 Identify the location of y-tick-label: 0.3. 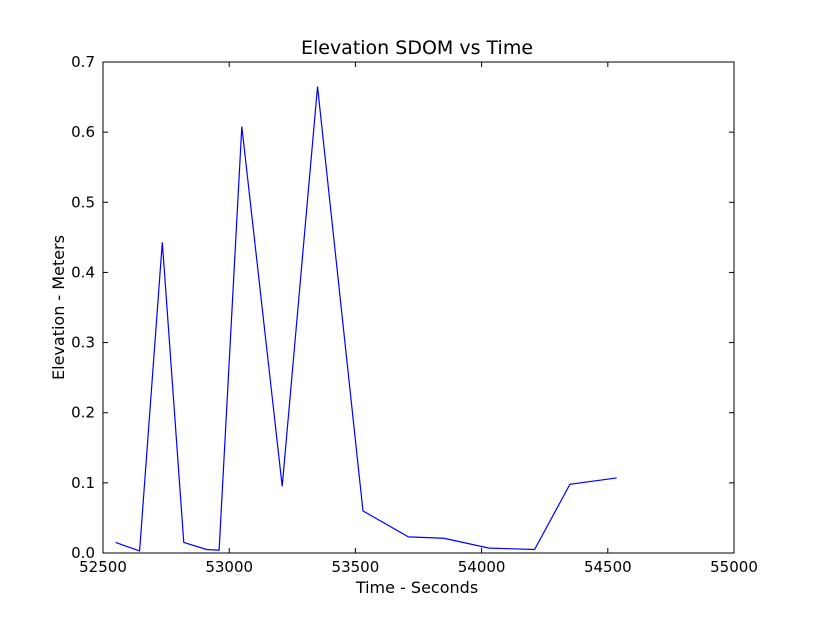
(83, 343).